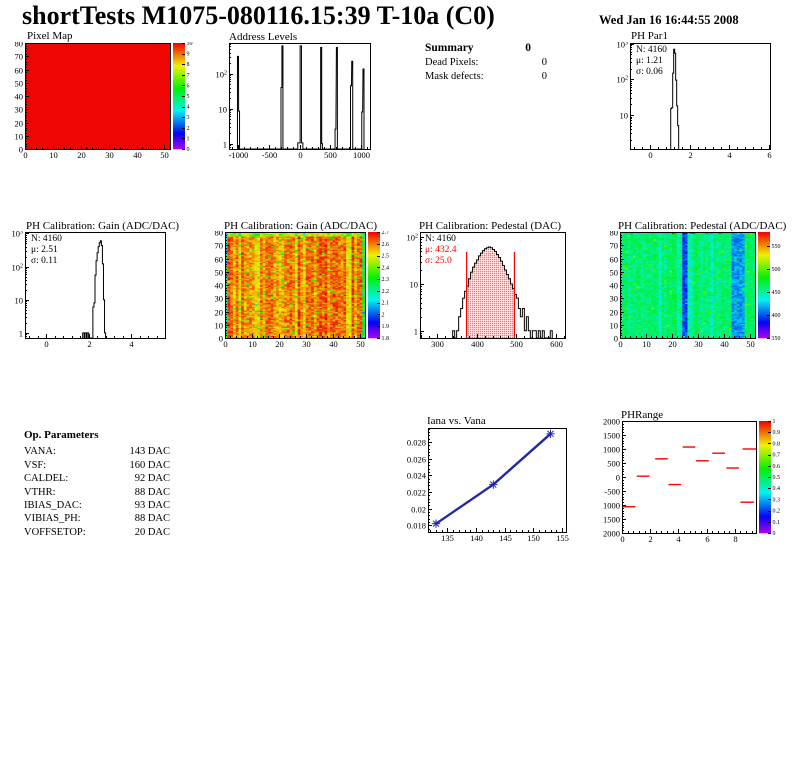 This screenshot has width=796, height=772. What do you see at coordinates (152, 532) in the screenshot?
I see `op-value: 20 DAC` at bounding box center [152, 532].